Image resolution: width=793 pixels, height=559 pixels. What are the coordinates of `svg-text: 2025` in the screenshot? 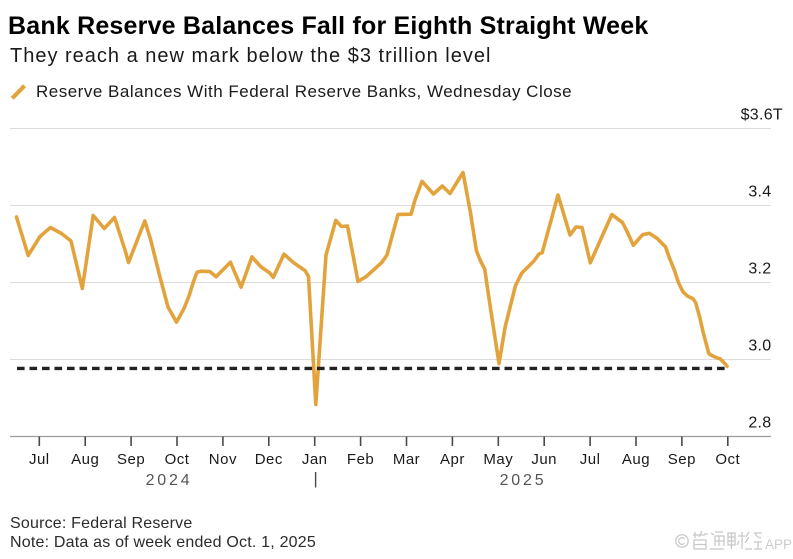 It's located at (523, 480).